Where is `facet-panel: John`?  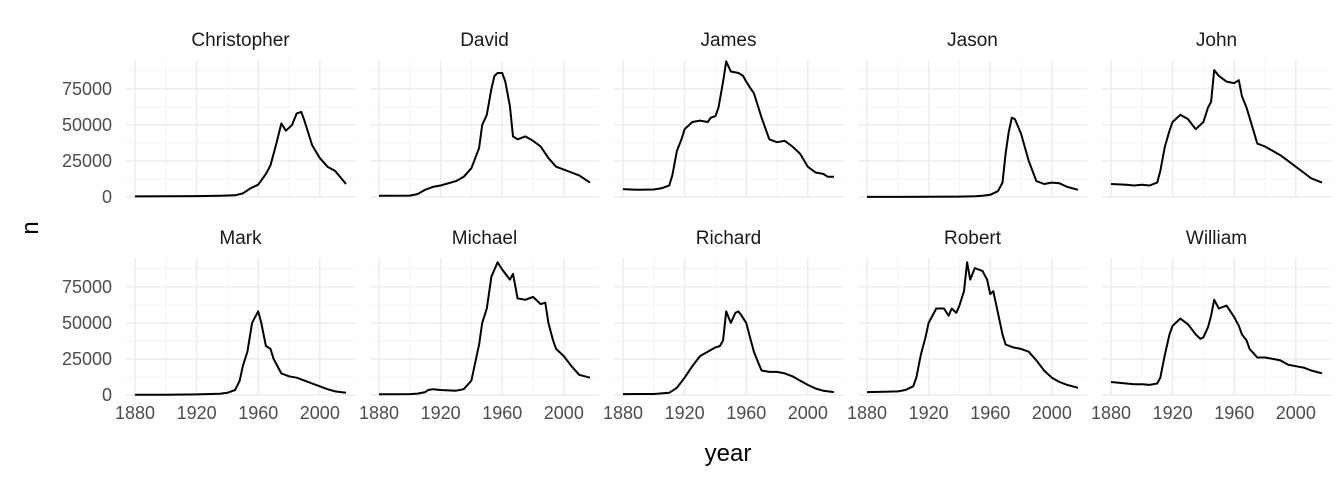
facet-panel: John is located at coordinates (1216, 114).